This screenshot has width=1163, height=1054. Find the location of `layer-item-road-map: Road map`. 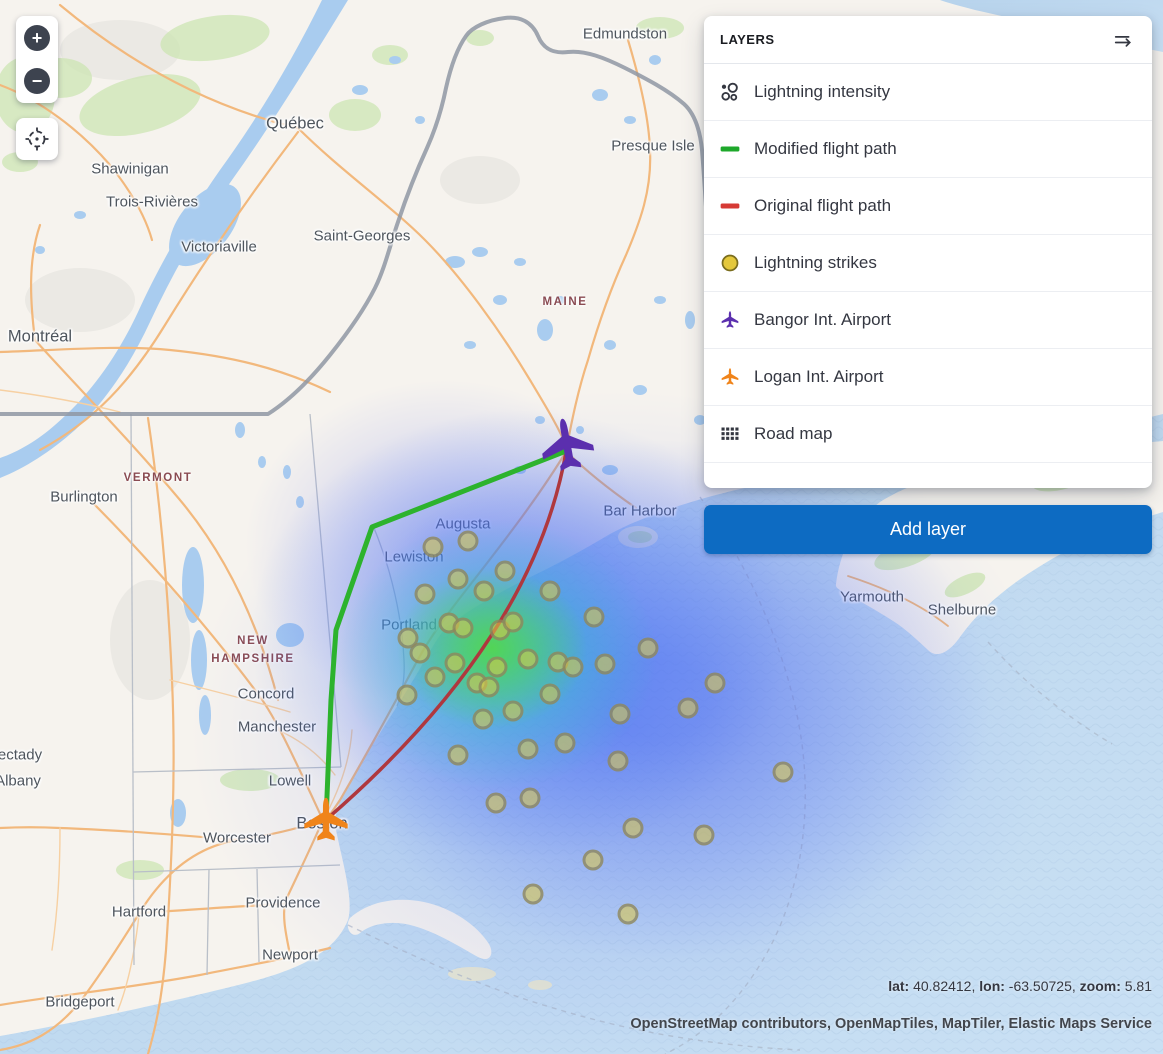

layer-item-road-map: Road map is located at coordinates (928, 434).